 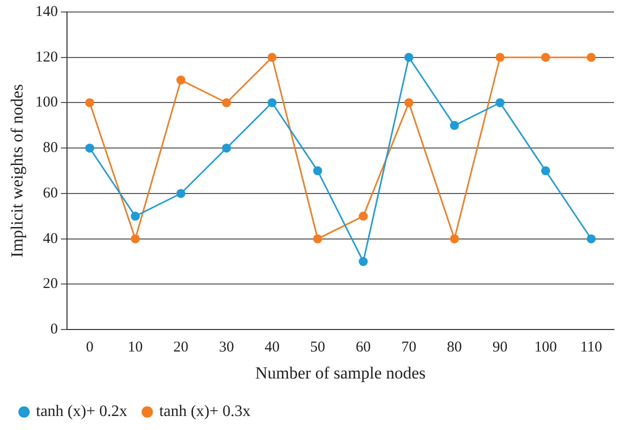 What do you see at coordinates (50, 148) in the screenshot?
I see `y-tick-label: 80` at bounding box center [50, 148].